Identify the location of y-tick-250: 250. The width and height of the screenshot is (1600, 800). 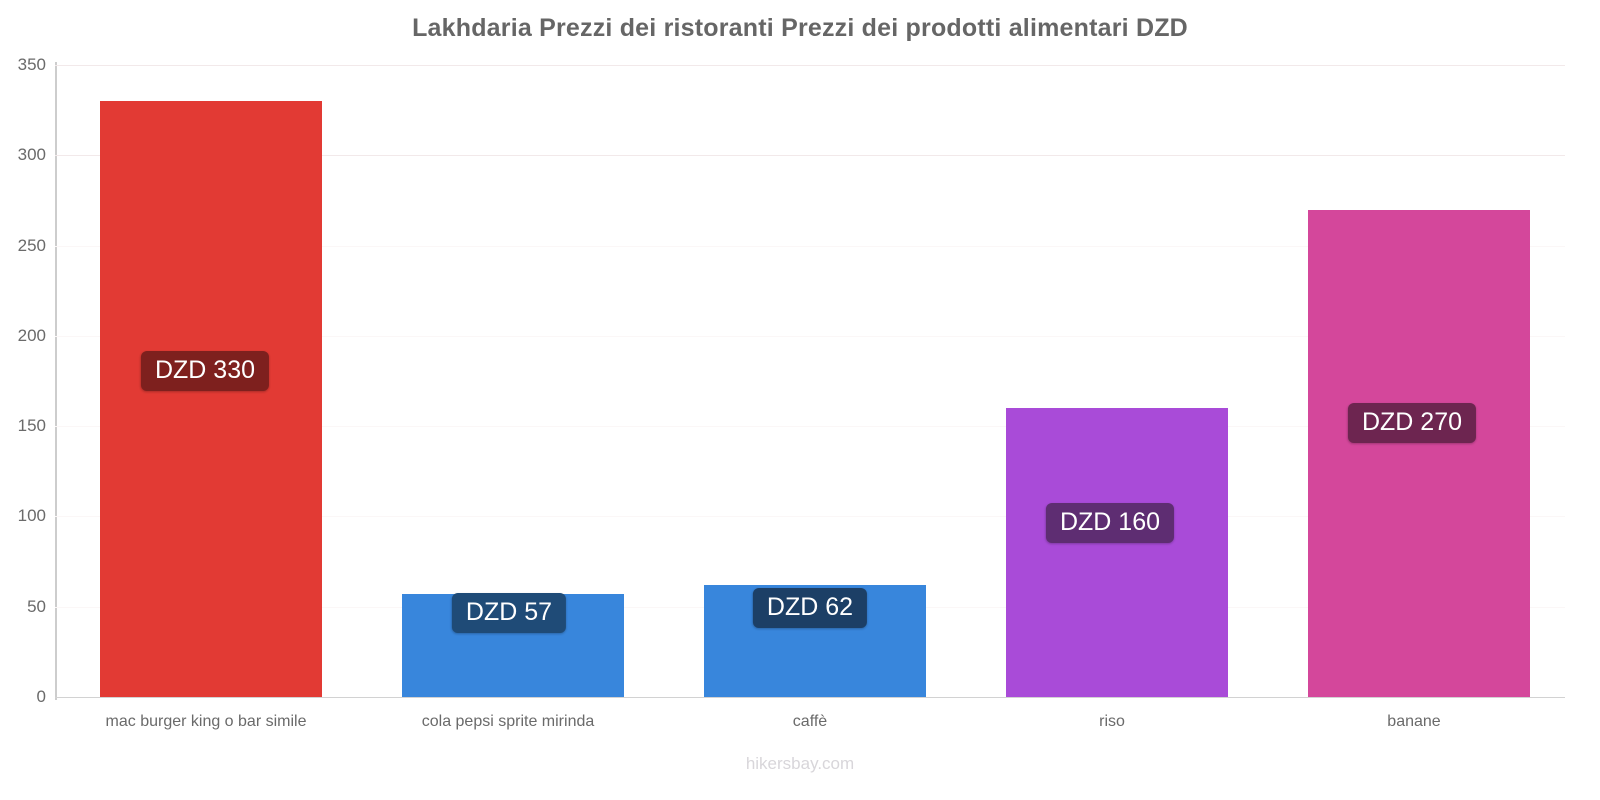
(31, 245).